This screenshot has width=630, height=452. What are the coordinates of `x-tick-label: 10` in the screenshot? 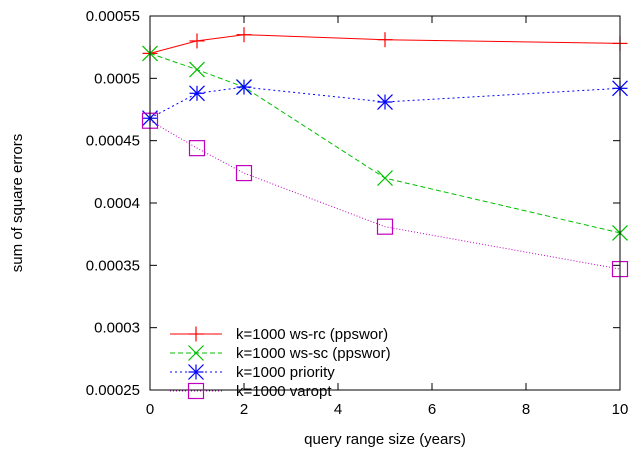 It's located at (620, 409).